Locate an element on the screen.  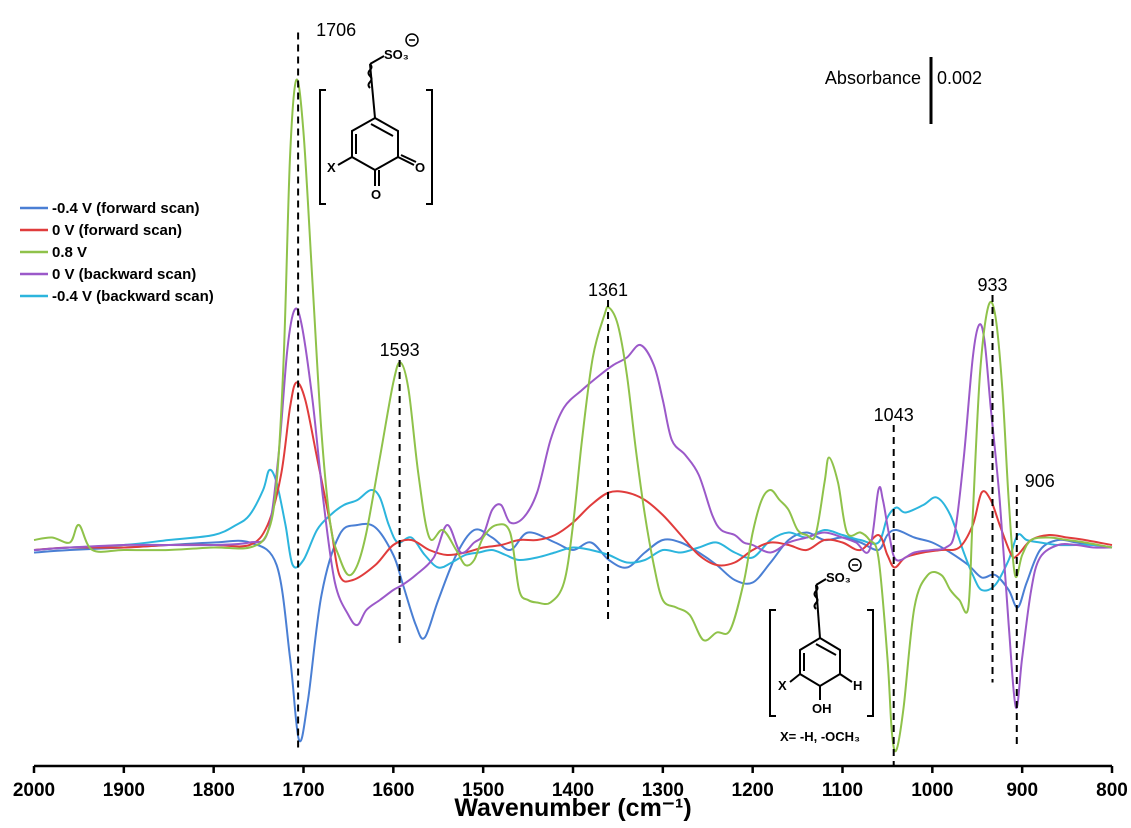
x-tick-label: 1300 is located at coordinates (663, 790).